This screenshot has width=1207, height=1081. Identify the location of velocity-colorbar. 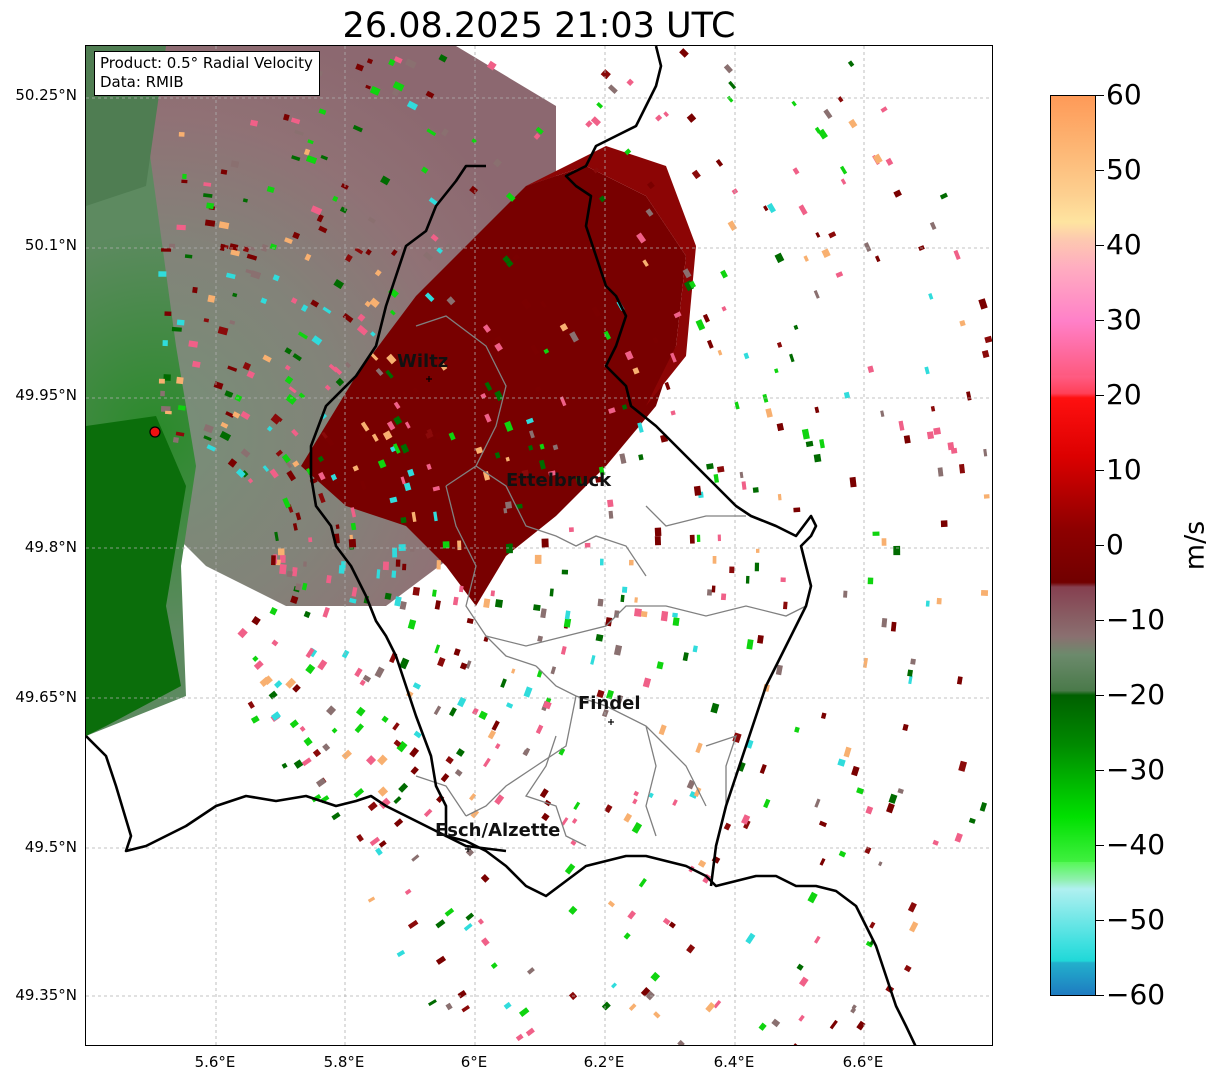
(1073, 545).